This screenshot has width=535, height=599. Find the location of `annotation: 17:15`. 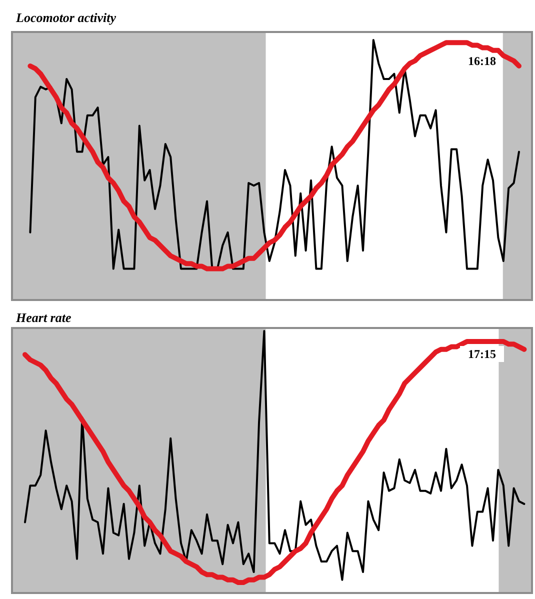

annotation: 17:15 is located at coordinates (482, 354).